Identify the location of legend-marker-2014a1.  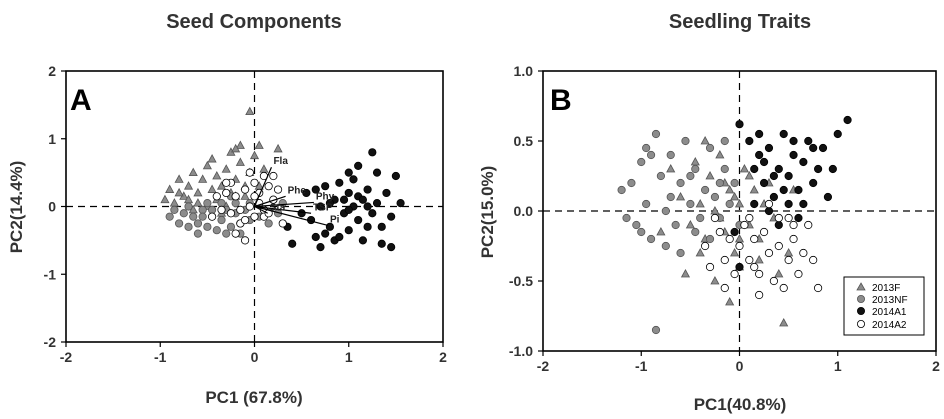
(861, 310).